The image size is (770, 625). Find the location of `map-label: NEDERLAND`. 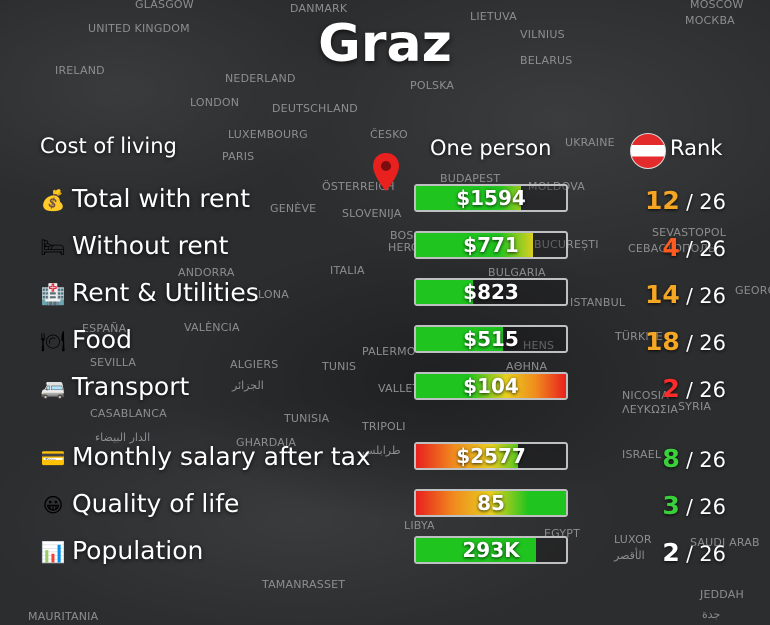

map-label: NEDERLAND is located at coordinates (260, 78).